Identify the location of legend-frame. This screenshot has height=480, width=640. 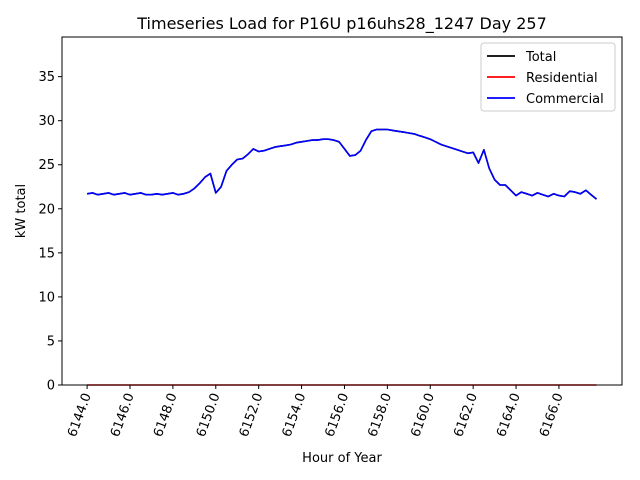
(548, 77).